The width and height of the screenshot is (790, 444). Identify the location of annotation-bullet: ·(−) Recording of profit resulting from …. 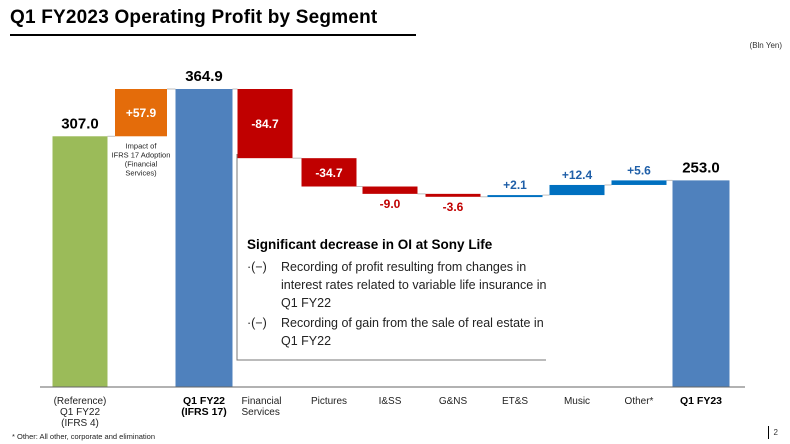
(397, 285).